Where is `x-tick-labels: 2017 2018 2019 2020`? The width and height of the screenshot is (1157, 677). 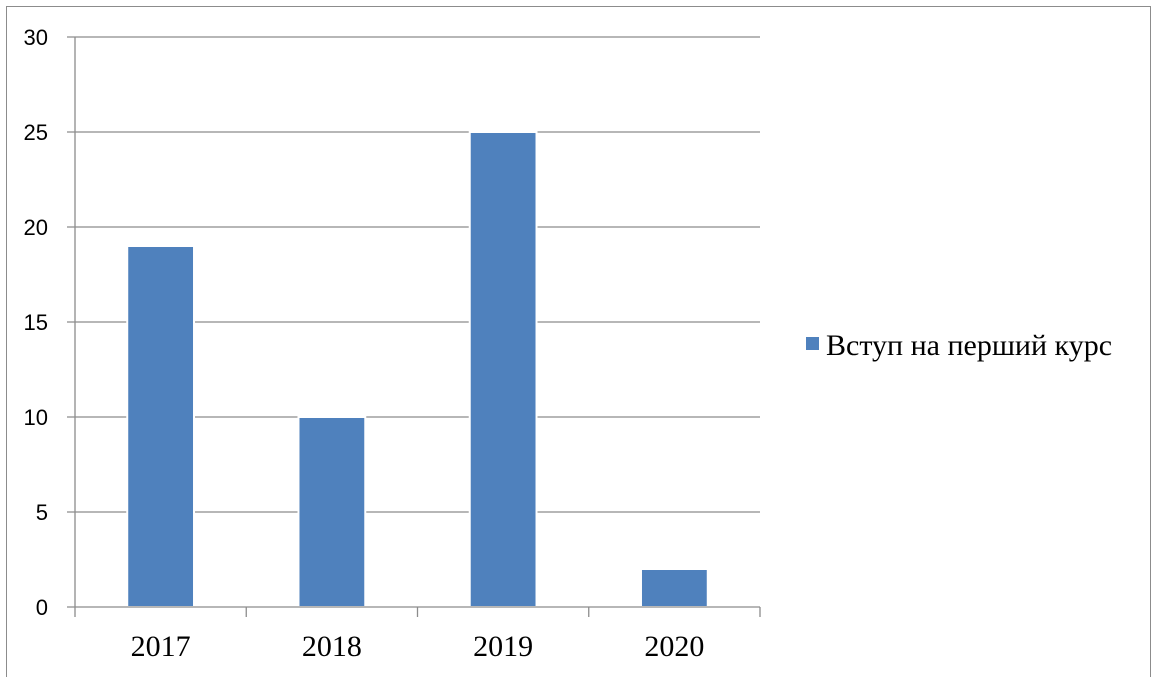
x-tick-labels: 2017 2018 2019 2020 is located at coordinates (418, 646).